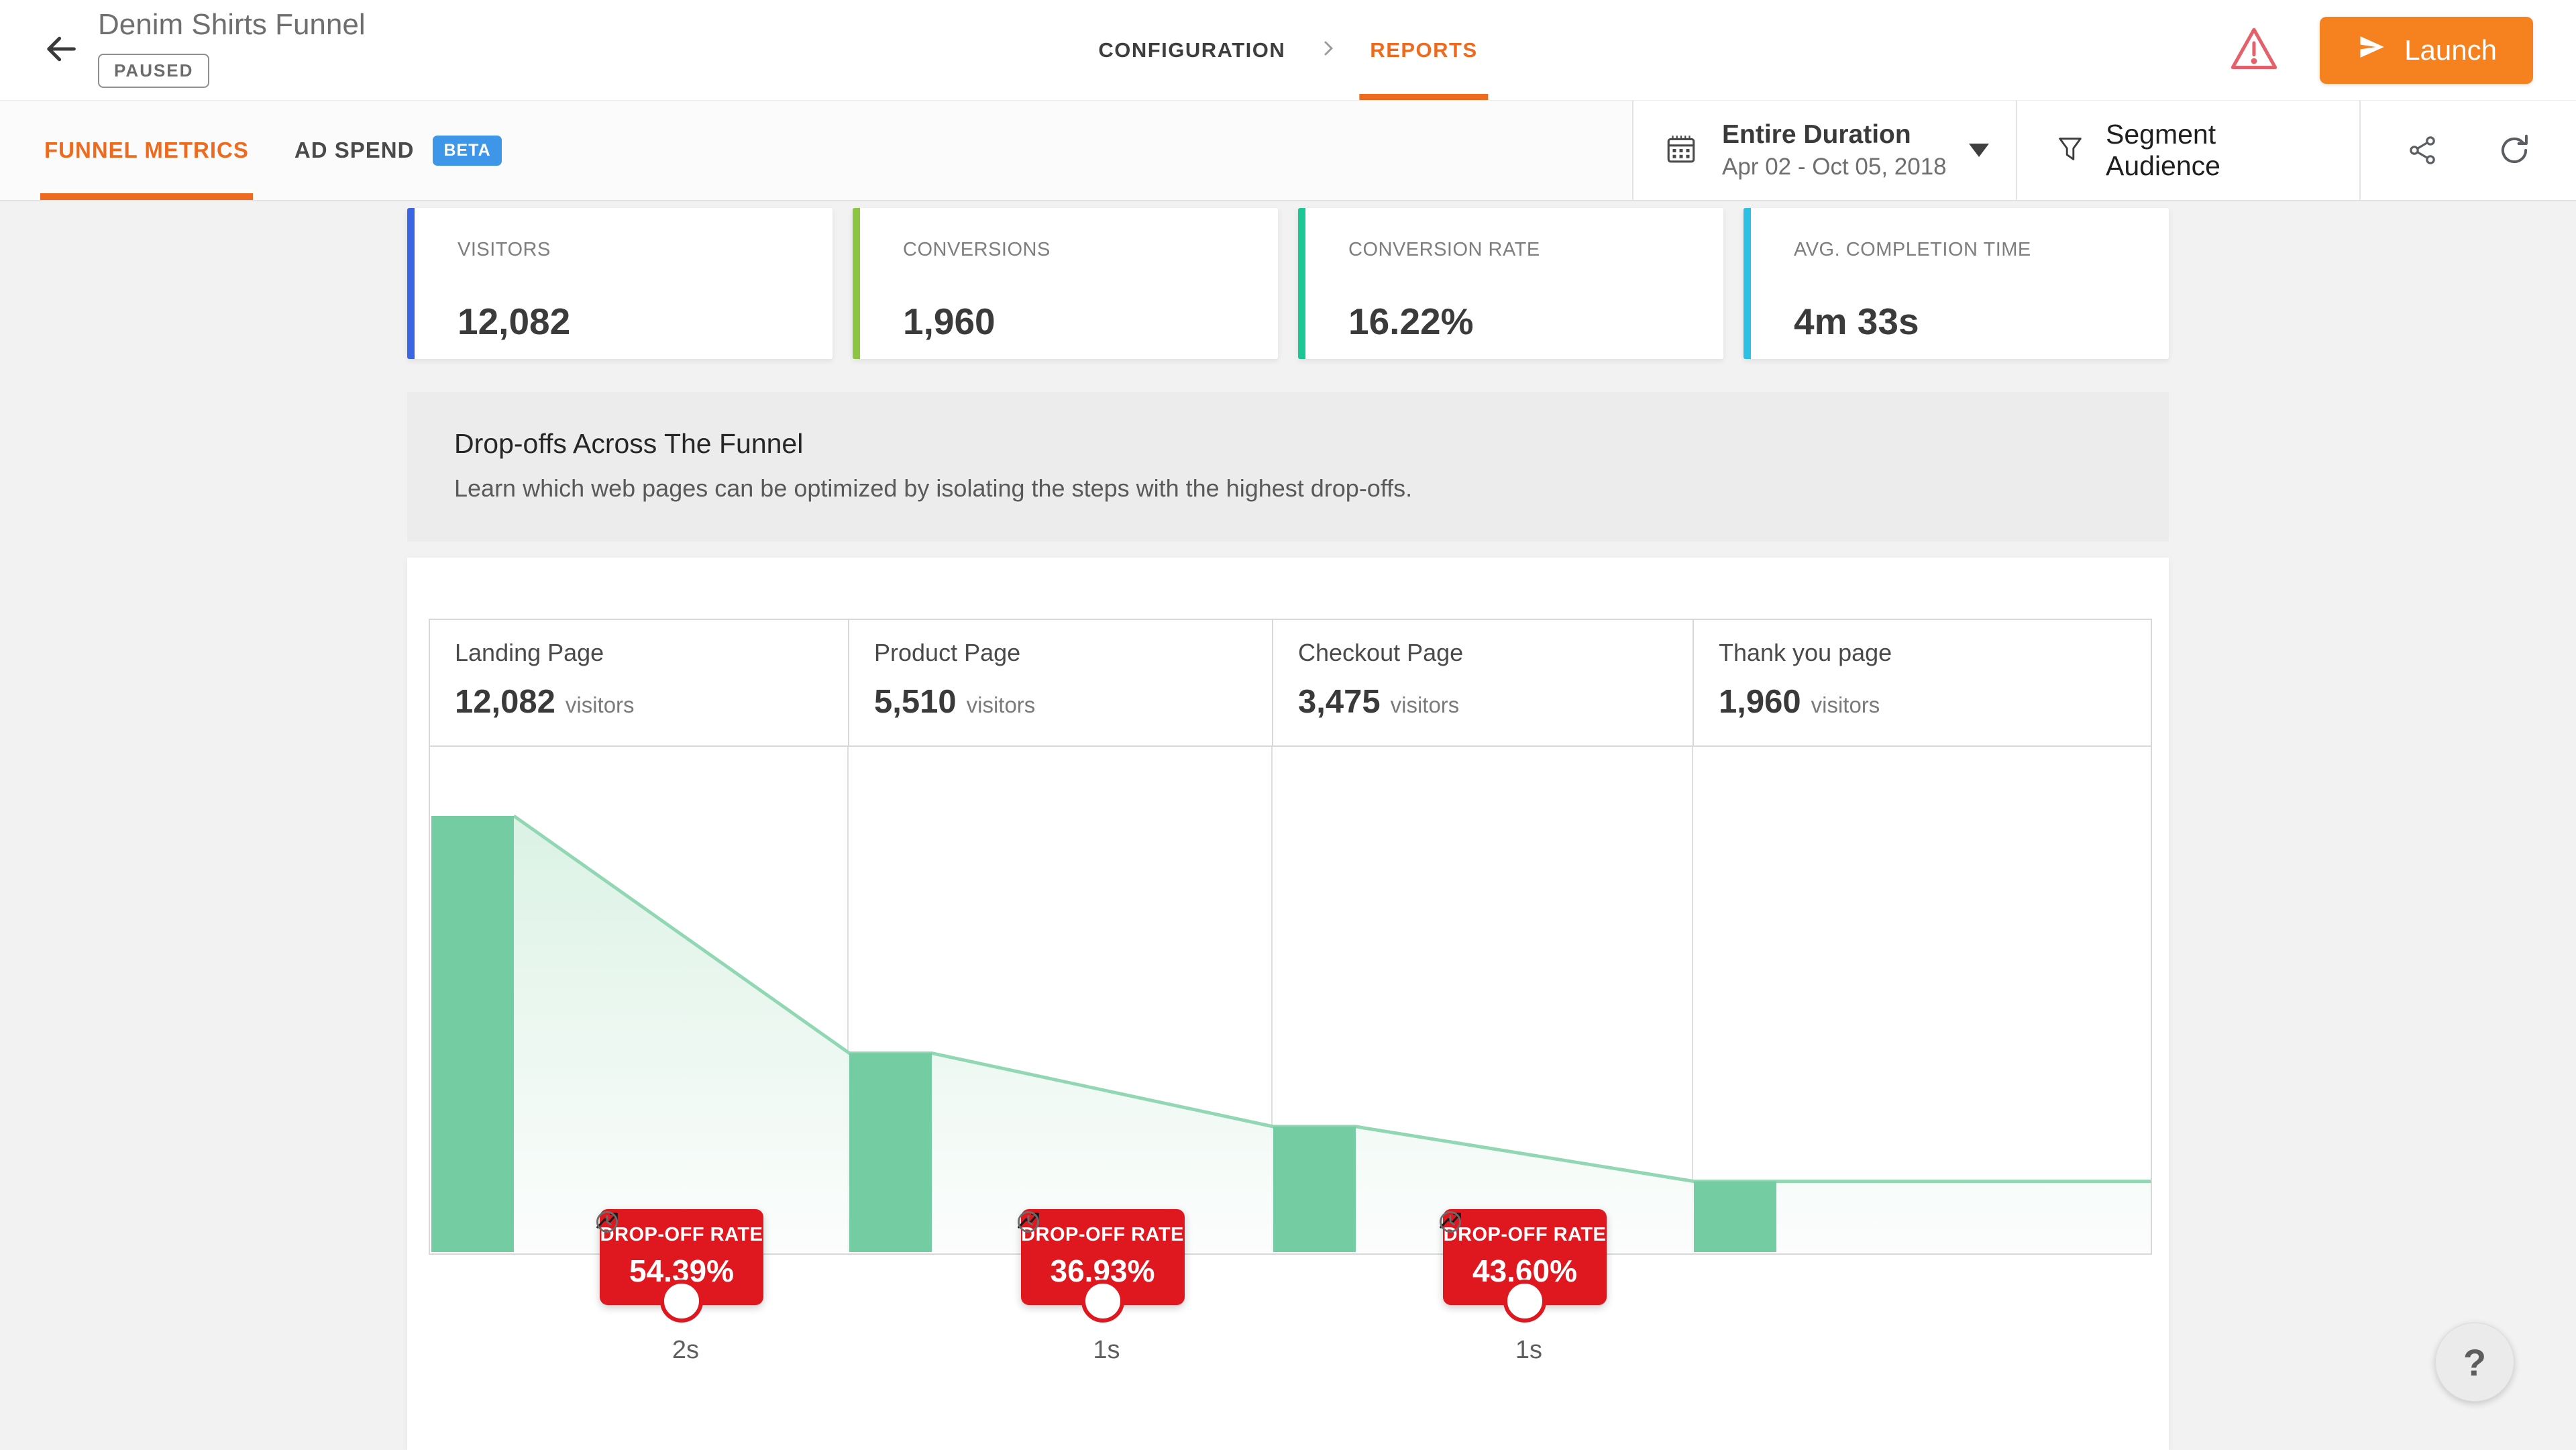  Describe the element at coordinates (1535, 250) in the screenshot. I see `metric-label: CONVERSION RATE` at that location.